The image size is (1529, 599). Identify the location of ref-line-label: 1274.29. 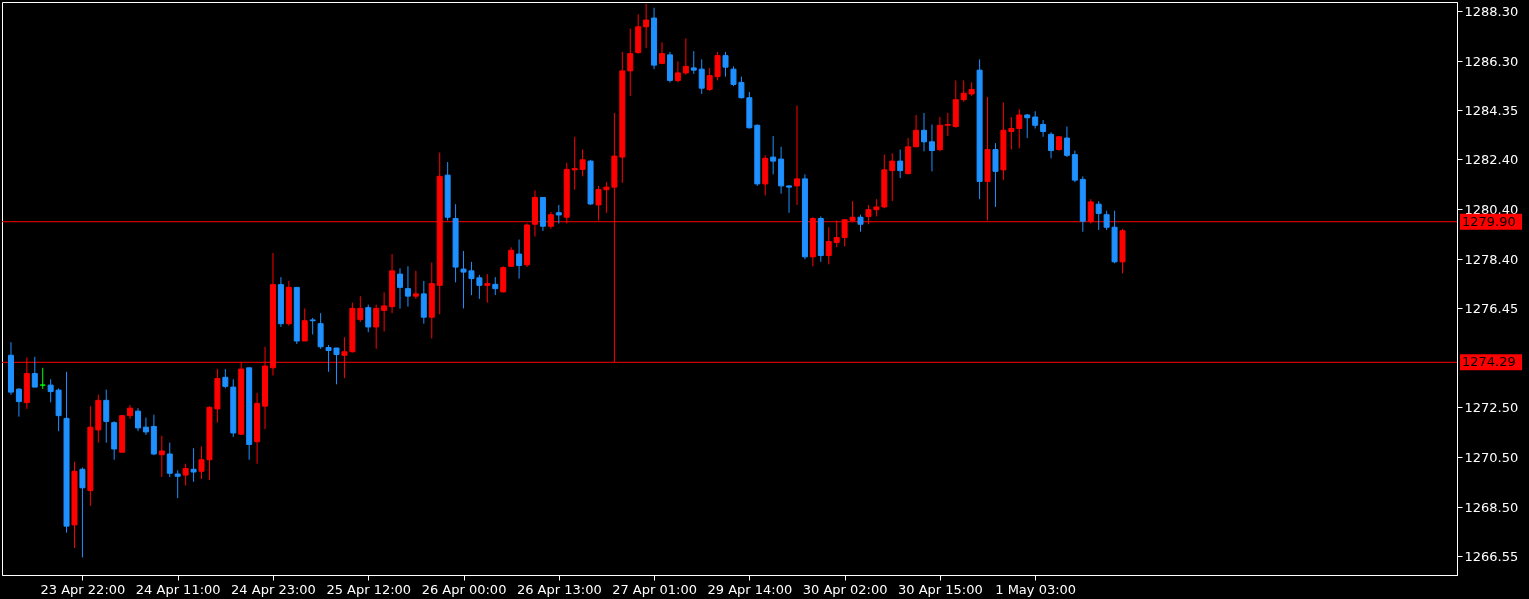
(1489, 362).